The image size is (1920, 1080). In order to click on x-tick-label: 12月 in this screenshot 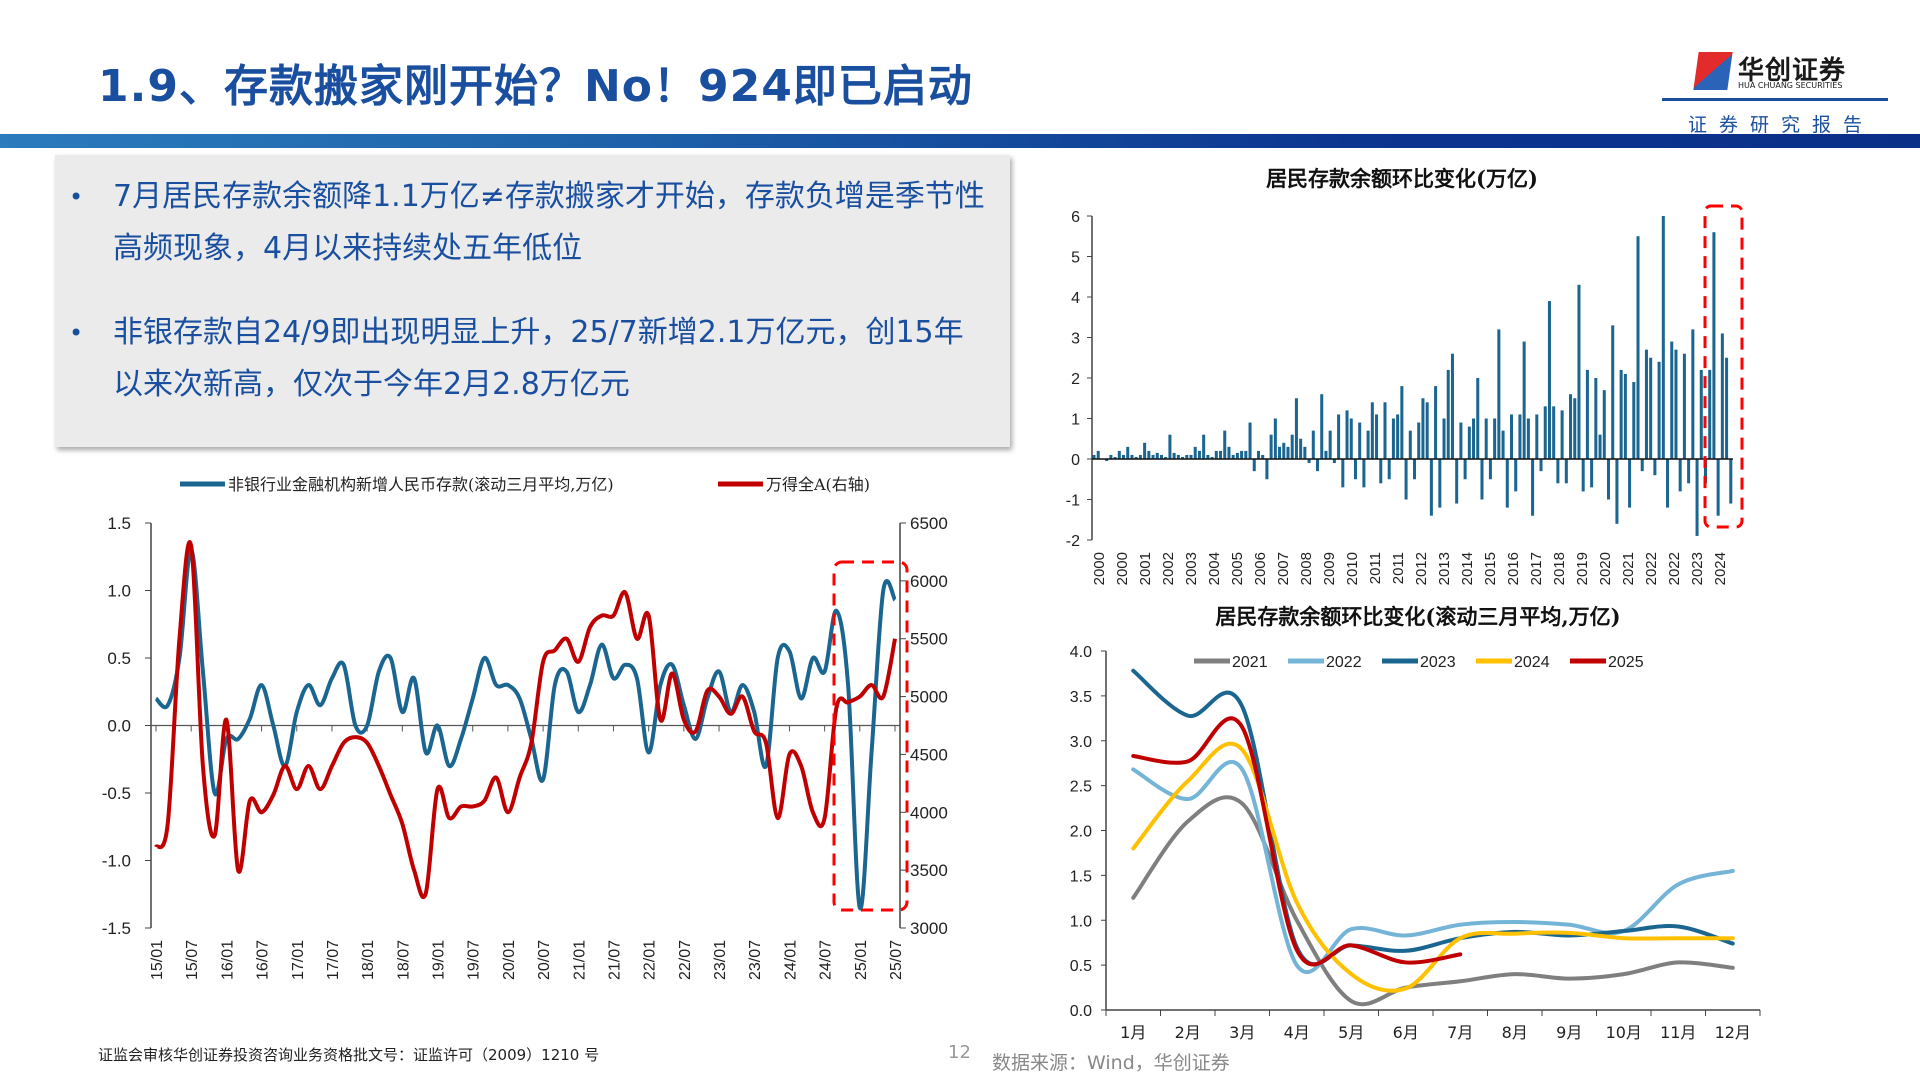, I will do `click(1733, 1032)`.